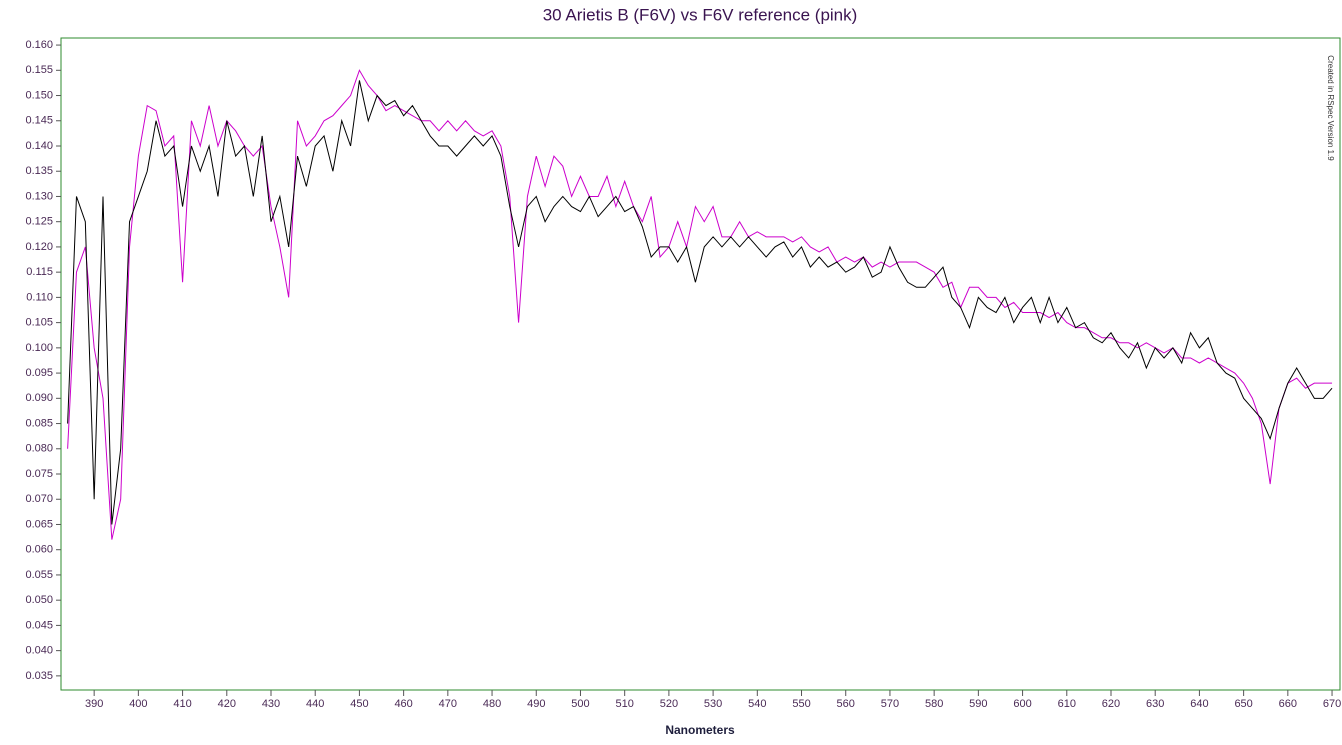 Image resolution: width=1342 pixels, height=745 pixels. What do you see at coordinates (700, 730) in the screenshot?
I see `x-axis-label: Nanometers` at bounding box center [700, 730].